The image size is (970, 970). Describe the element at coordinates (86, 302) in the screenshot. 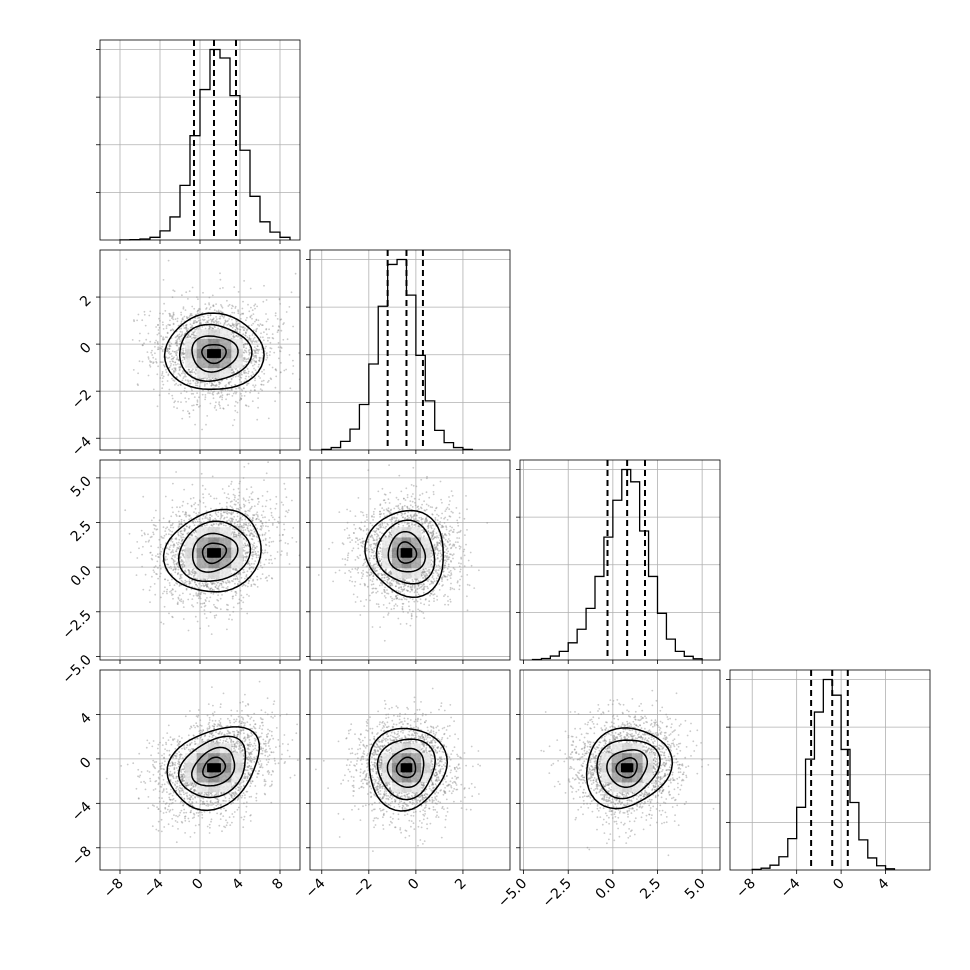

I see `y-tick-label: 2` at that location.